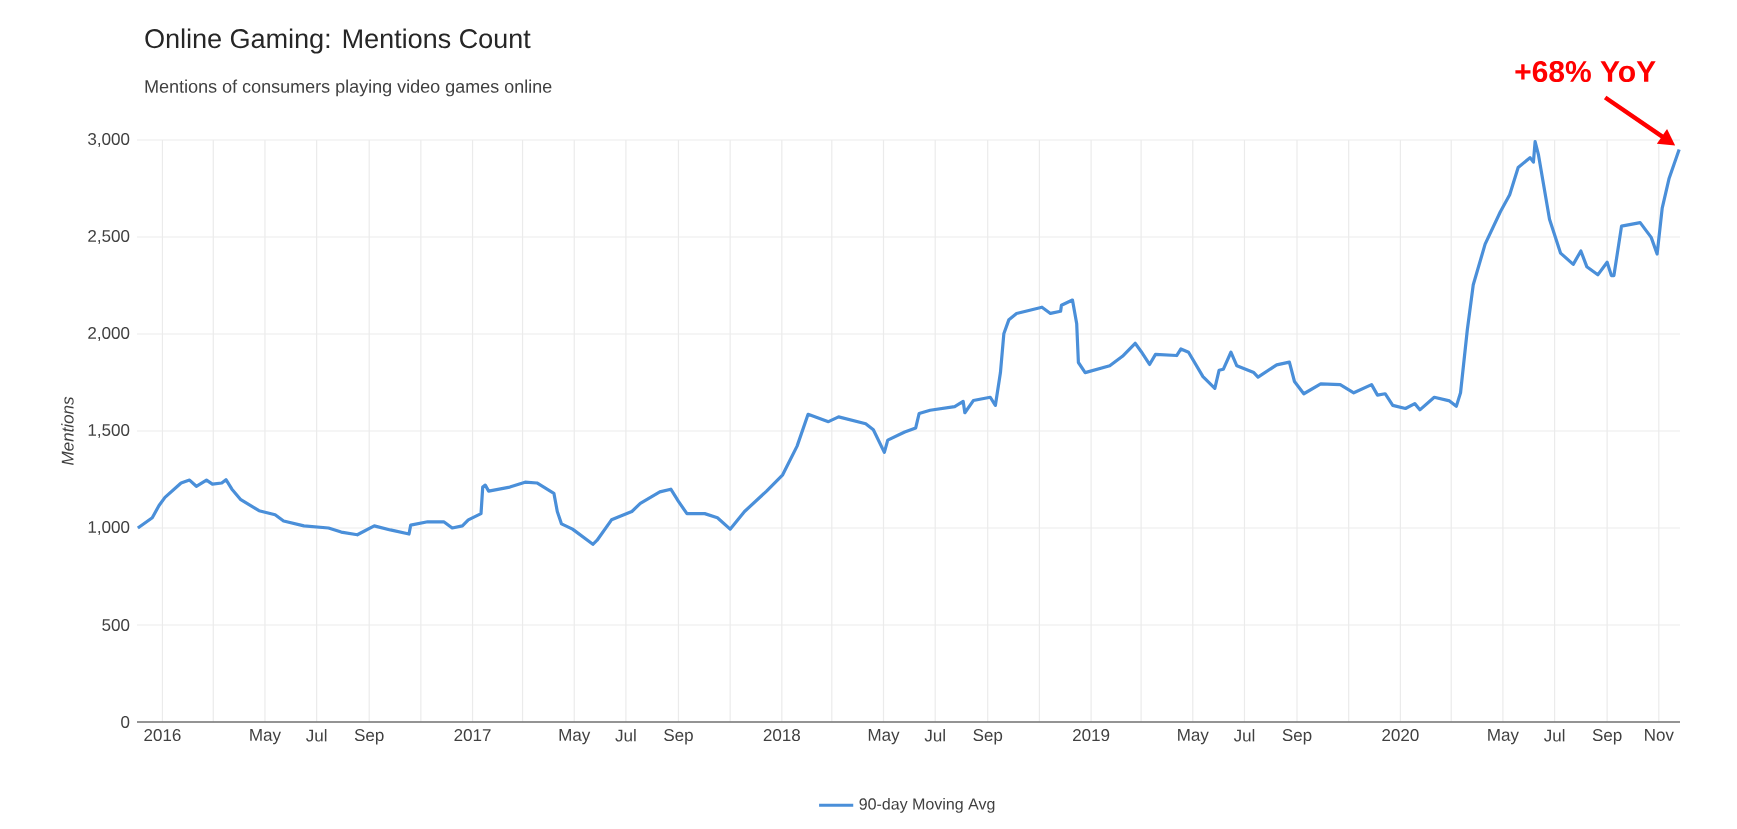 This screenshot has width=1737, height=829. Describe the element at coordinates (927, 805) in the screenshot. I see `legend-label: 90-day Moving Avg` at that location.